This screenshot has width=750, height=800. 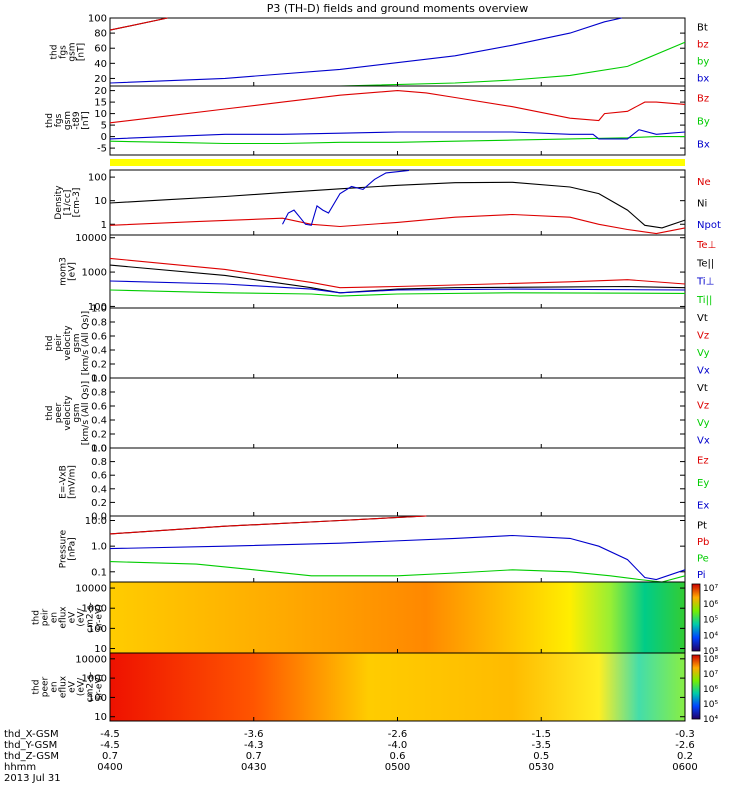 I want to click on xaxis-value: 0.7, so click(x=110, y=756).